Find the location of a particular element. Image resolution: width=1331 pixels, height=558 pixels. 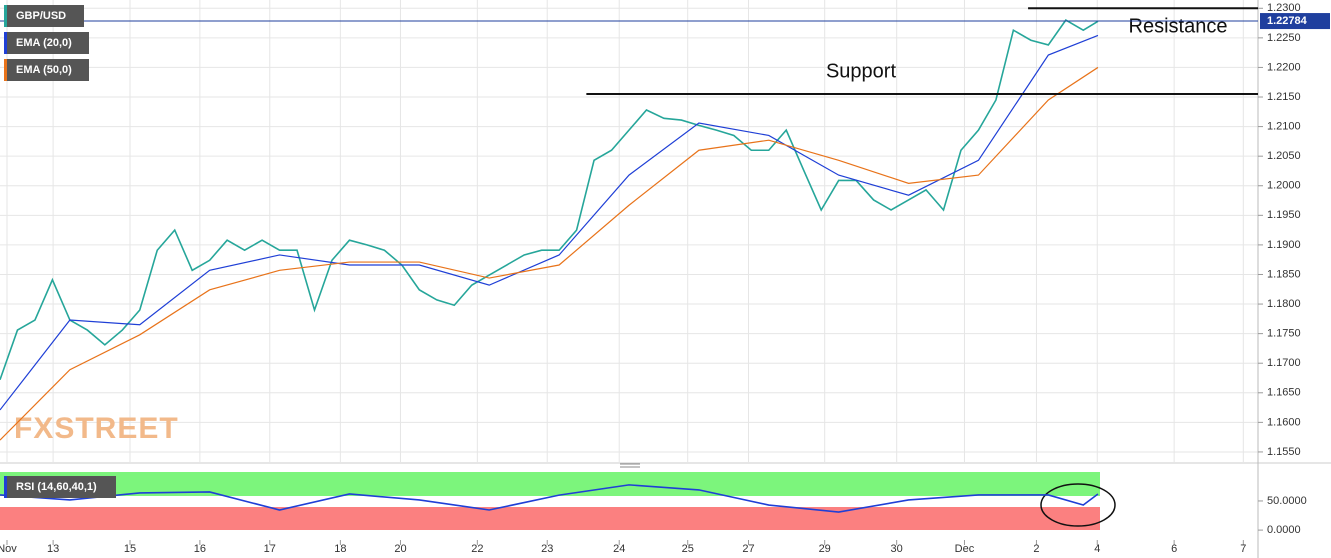

oversold-band is located at coordinates (550, 518).